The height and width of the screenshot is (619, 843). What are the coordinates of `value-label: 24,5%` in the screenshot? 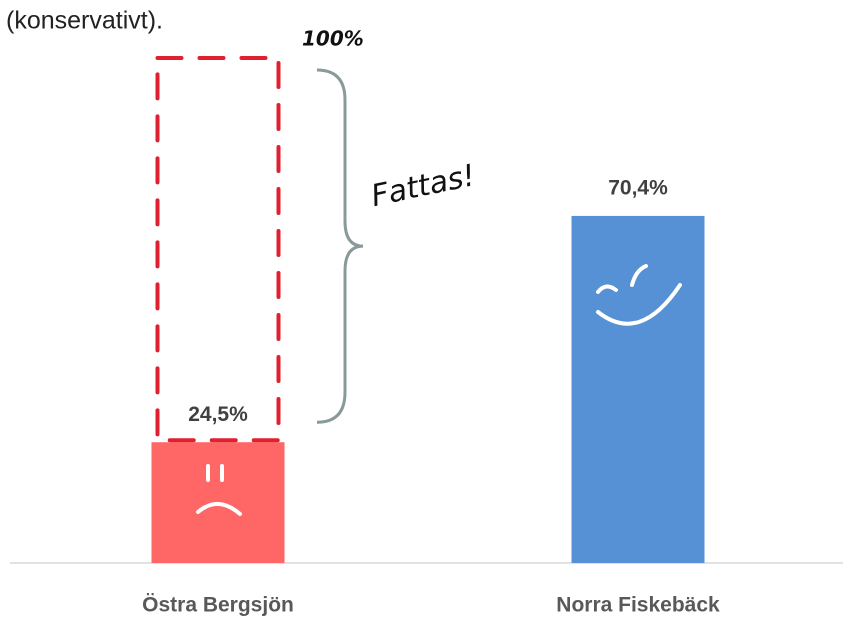 It's located at (218, 414).